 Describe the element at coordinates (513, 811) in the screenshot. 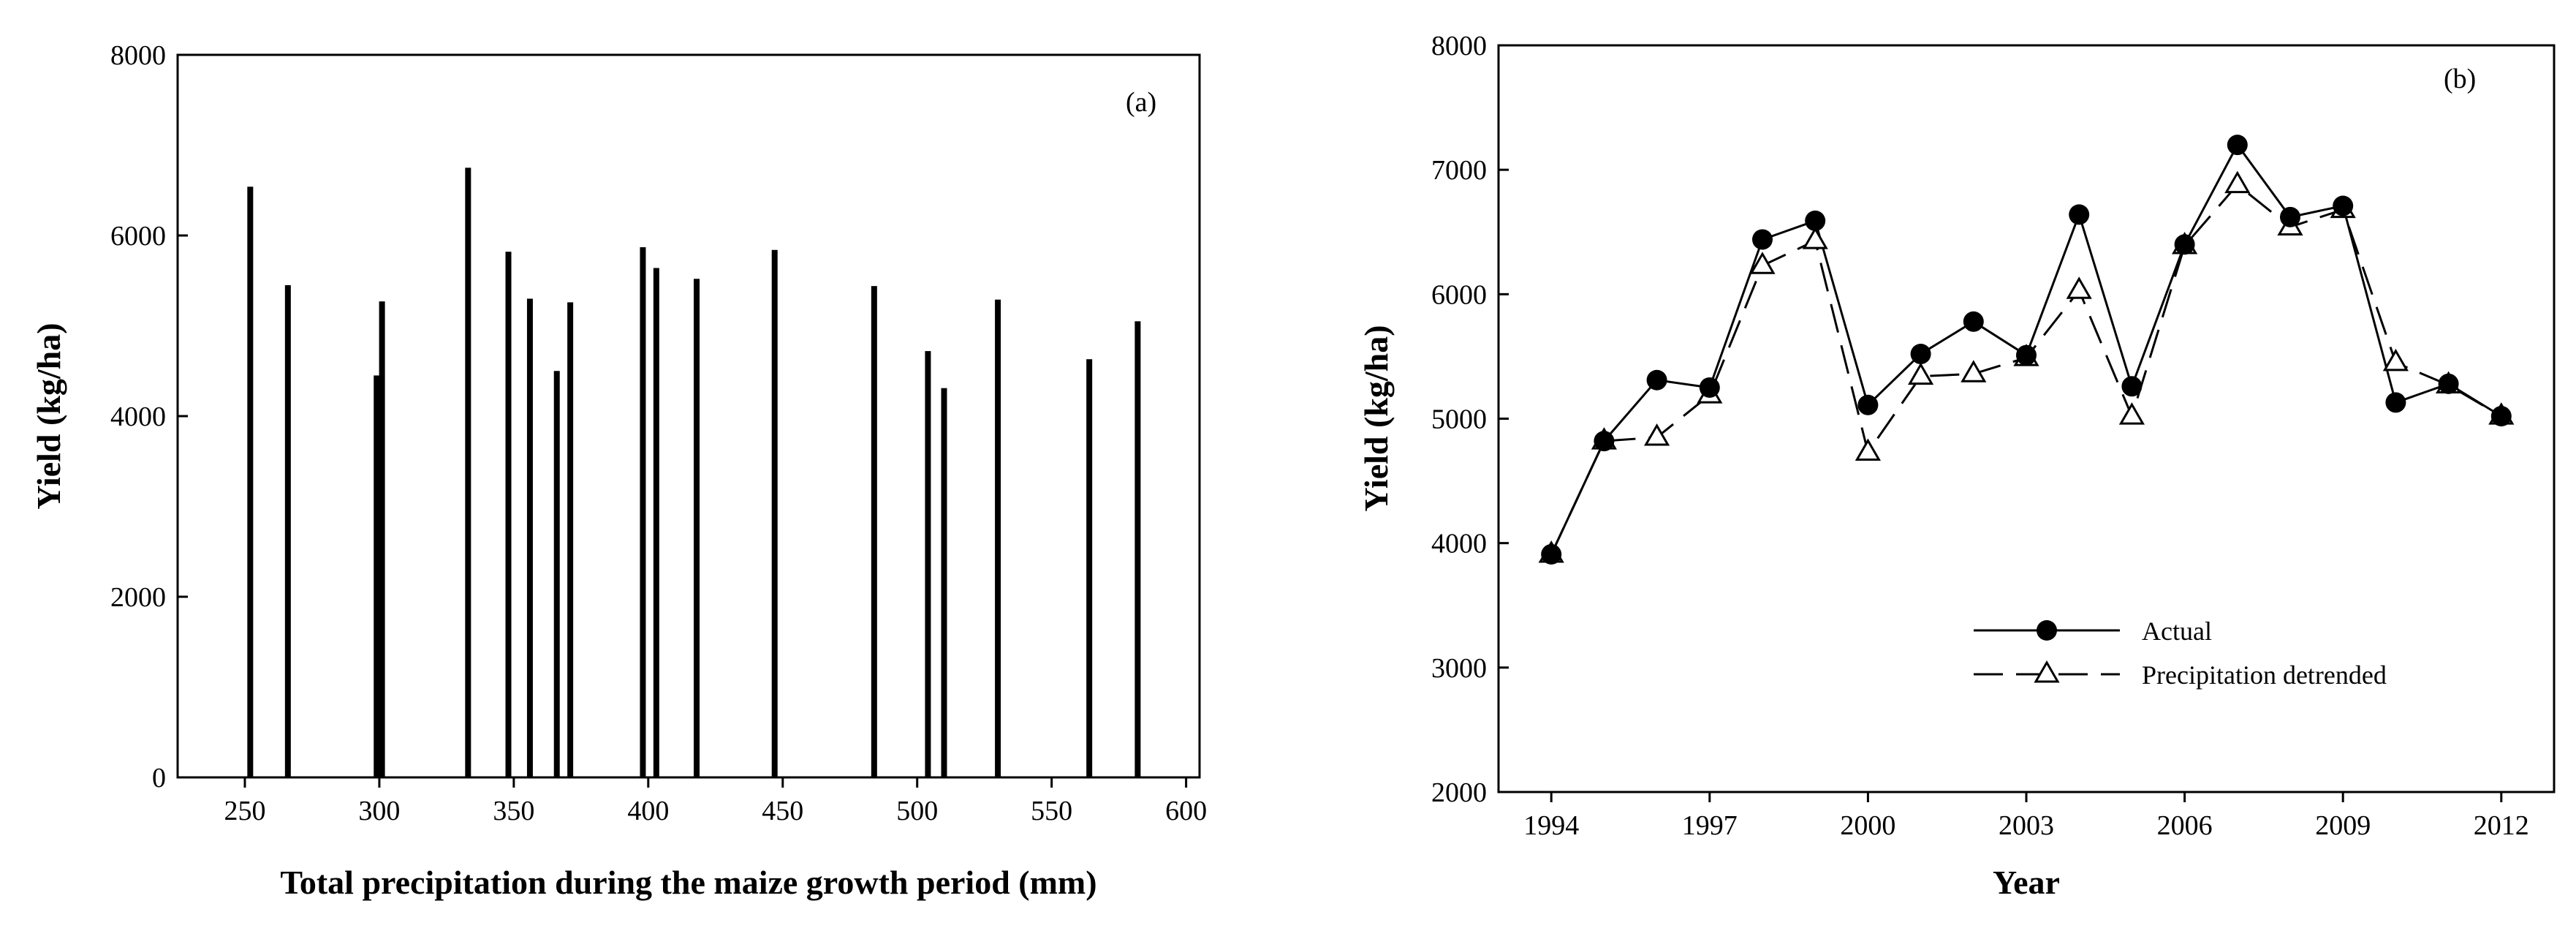

I see `chart-a-x-tick-label: 350` at that location.